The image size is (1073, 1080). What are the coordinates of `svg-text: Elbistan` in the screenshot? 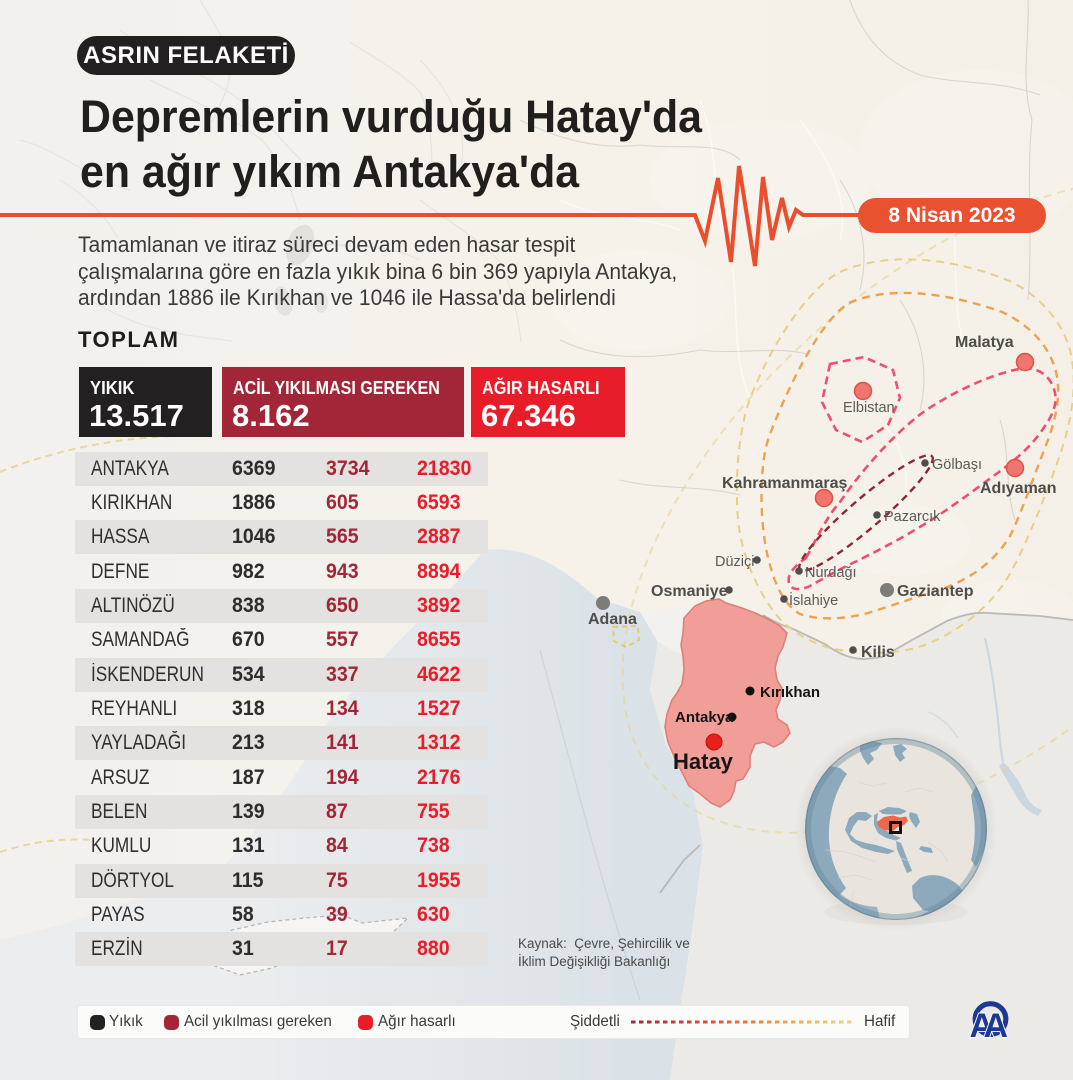 It's located at (869, 408).